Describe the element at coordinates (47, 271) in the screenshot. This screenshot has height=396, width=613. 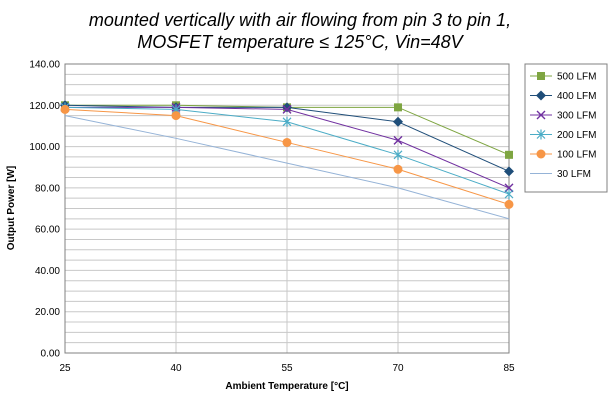
I see `y-tick-label: 40.00` at that location.